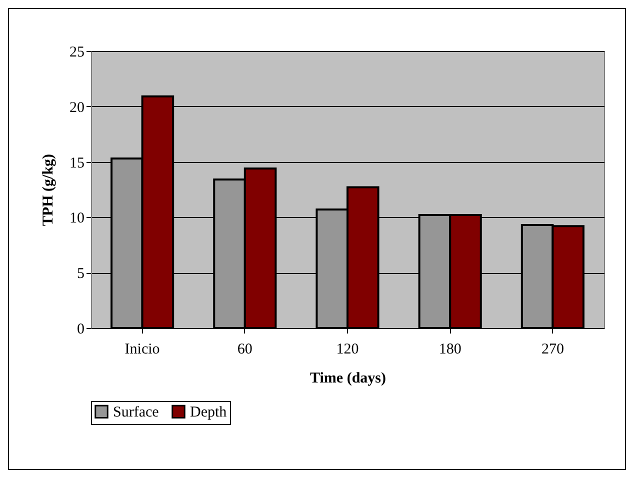  Describe the element at coordinates (77, 52) in the screenshot. I see `y-tick-label: 25` at that location.